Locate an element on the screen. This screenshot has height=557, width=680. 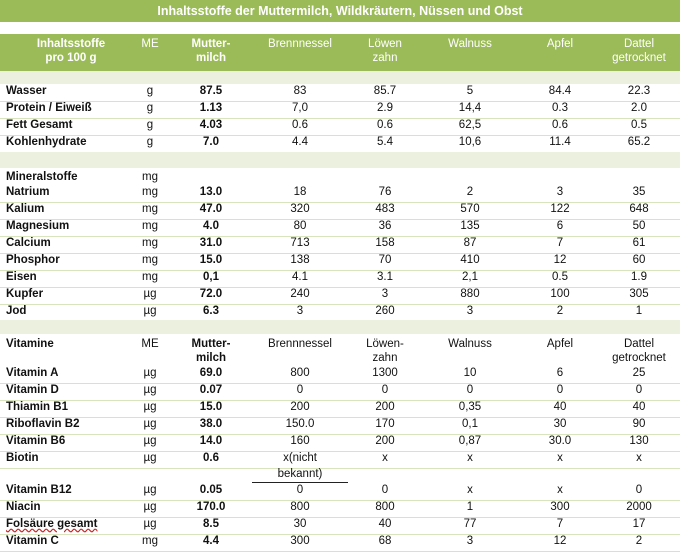
table-cell: 305 is located at coordinates (639, 294).